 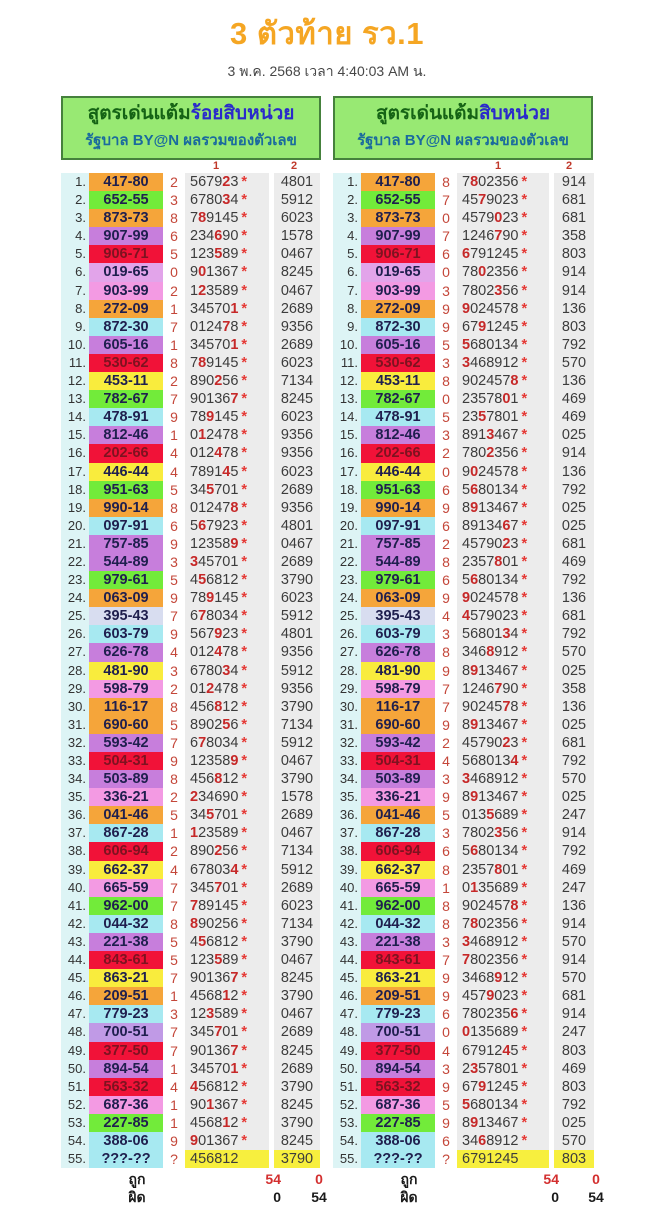 What do you see at coordinates (126, 779) in the screenshot?
I see `pair-cell: 503-89` at bounding box center [126, 779].